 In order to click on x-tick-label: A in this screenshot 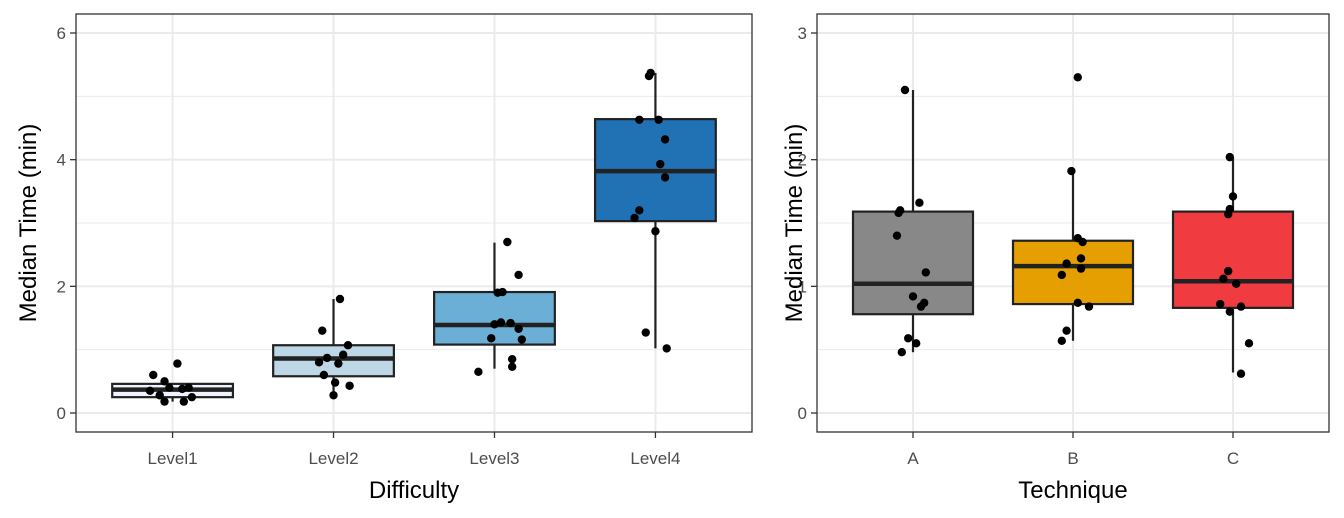, I will do `click(913, 458)`.